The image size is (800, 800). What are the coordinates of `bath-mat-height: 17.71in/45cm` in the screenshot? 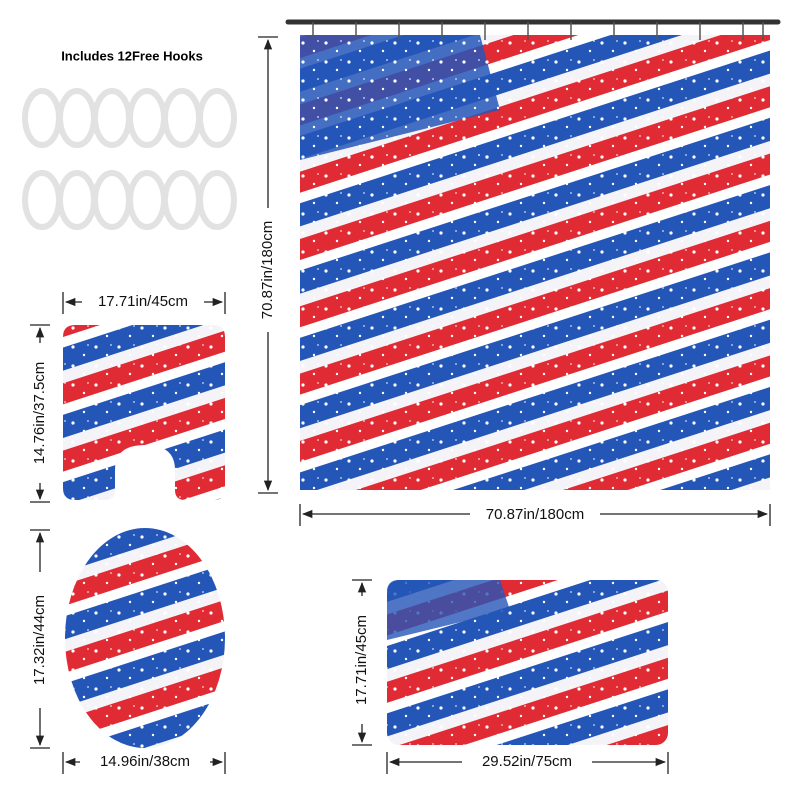 It's located at (361, 660).